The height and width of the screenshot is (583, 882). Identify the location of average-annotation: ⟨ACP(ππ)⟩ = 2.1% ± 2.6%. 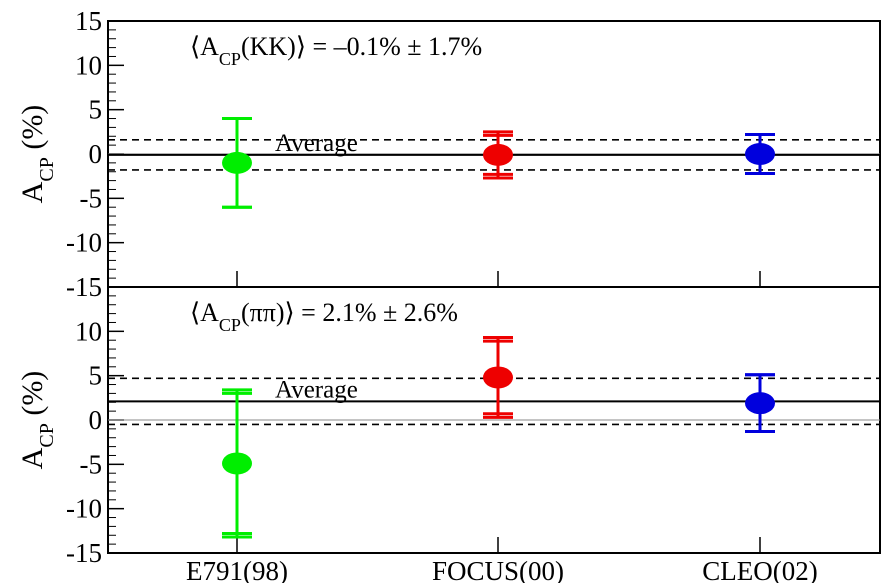
(324, 316).